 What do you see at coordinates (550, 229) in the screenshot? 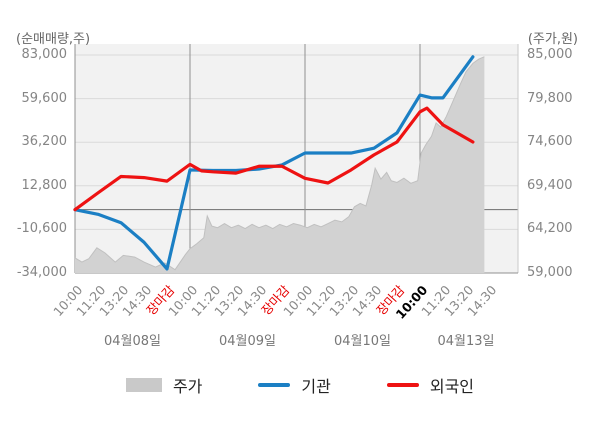
I see `right-axis-tick: 64,200` at bounding box center [550, 229].